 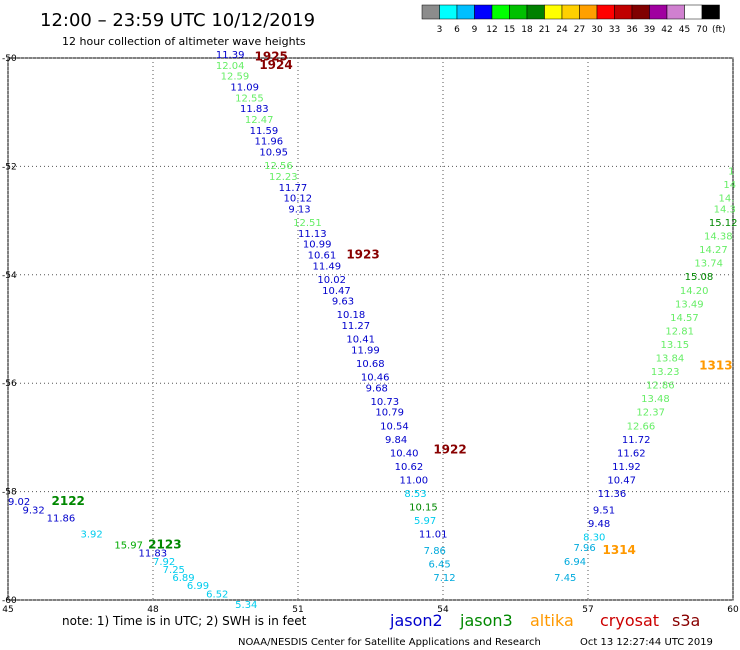 What do you see at coordinates (435, 551) in the screenshot?
I see `wave-height-value: 7.86` at bounding box center [435, 551].